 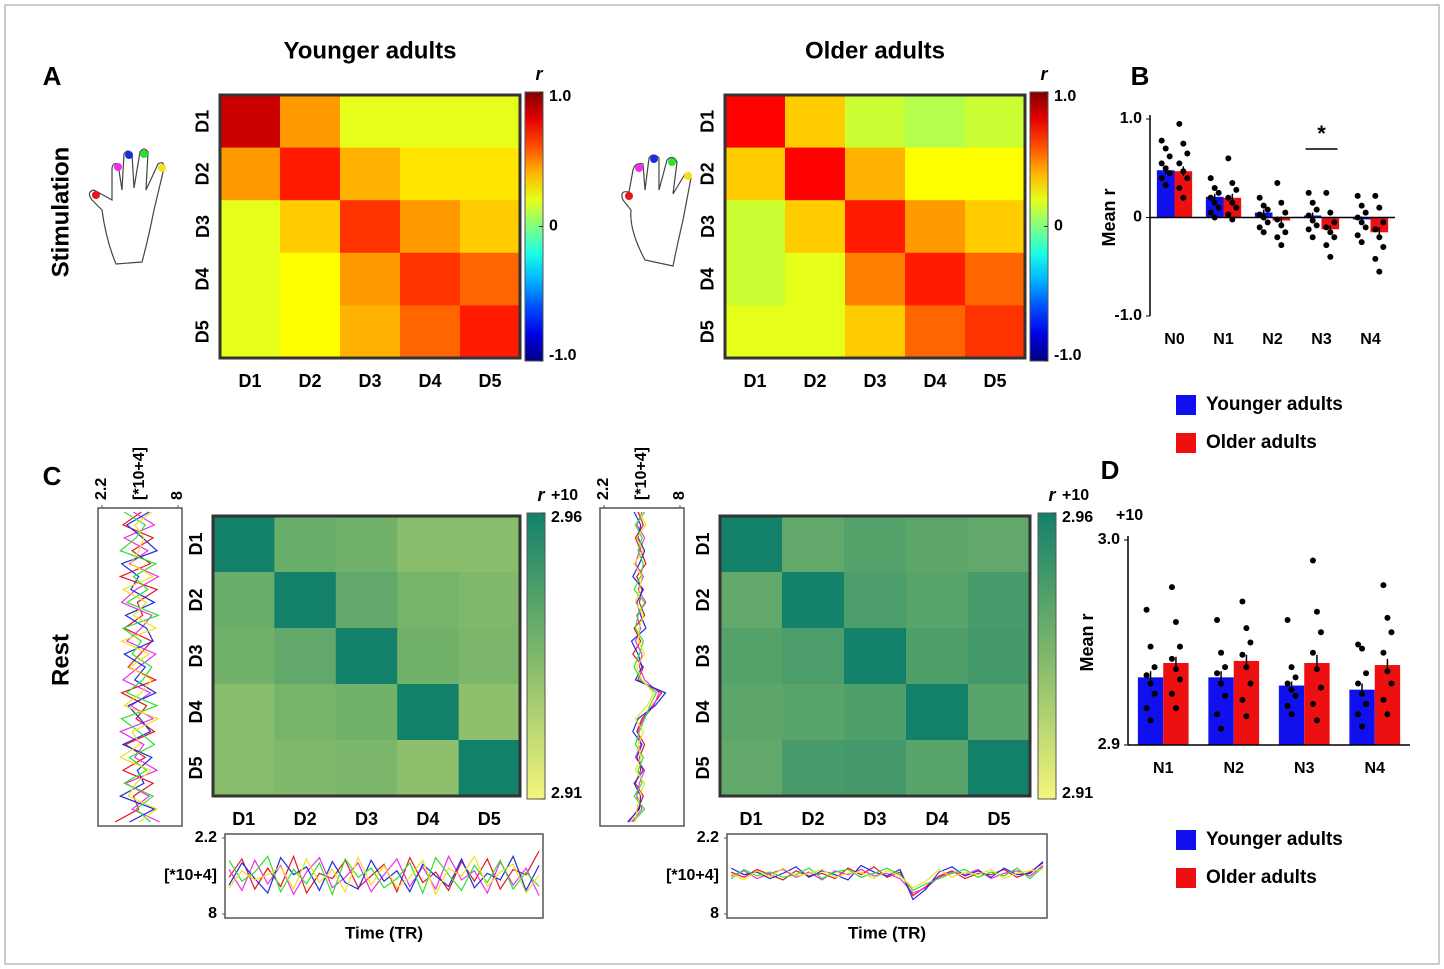 What do you see at coordinates (384, 932) in the screenshot?
I see `x-axis-label: Time (TR)` at bounding box center [384, 932].